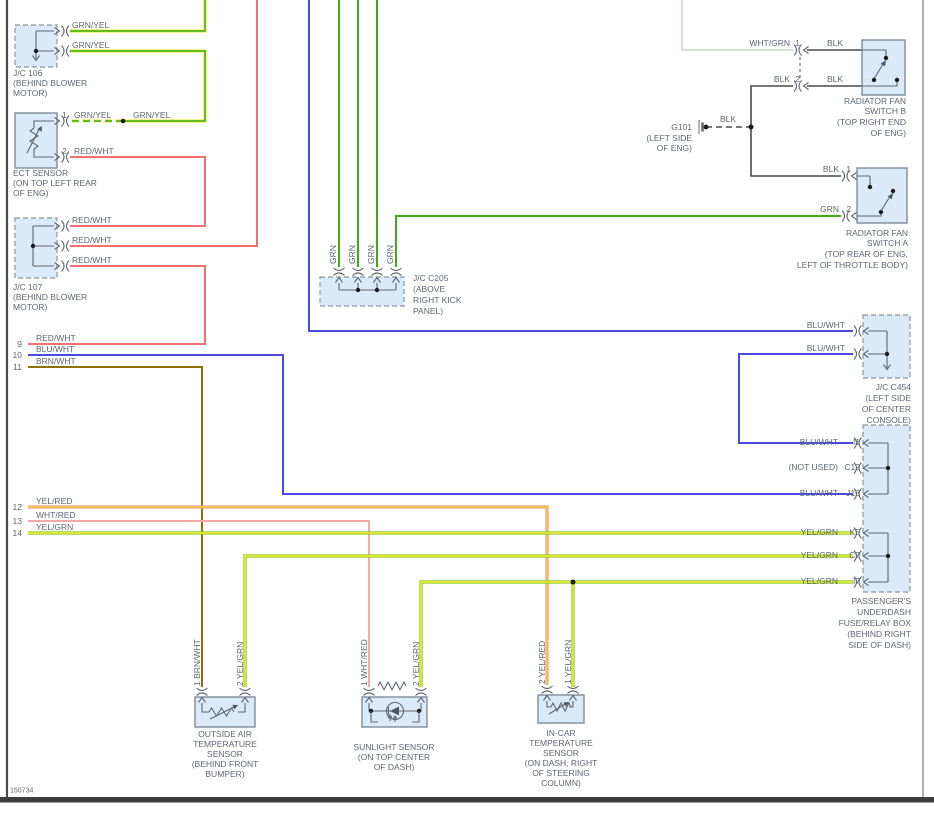  I want to click on component-name: UNDERDASH, so click(884, 612).